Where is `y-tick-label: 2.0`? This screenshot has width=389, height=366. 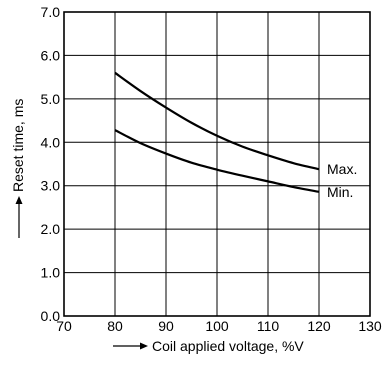
y-tick-label: 2.0 is located at coordinates (51, 229).